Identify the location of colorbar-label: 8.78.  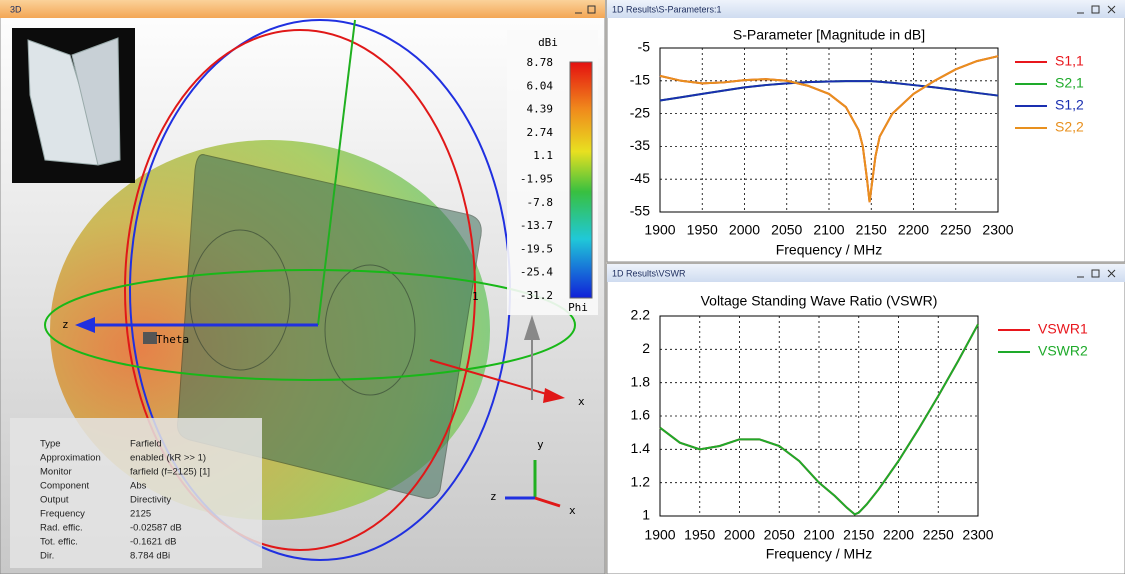
(540, 62).